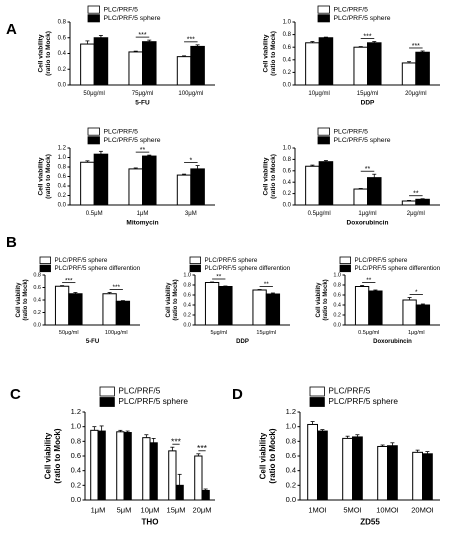 Image resolution: width=450 pixels, height=534 pixels. What do you see at coordinates (317, 509) in the screenshot?
I see `x-tick-label: 1MOI` at bounding box center [317, 509].